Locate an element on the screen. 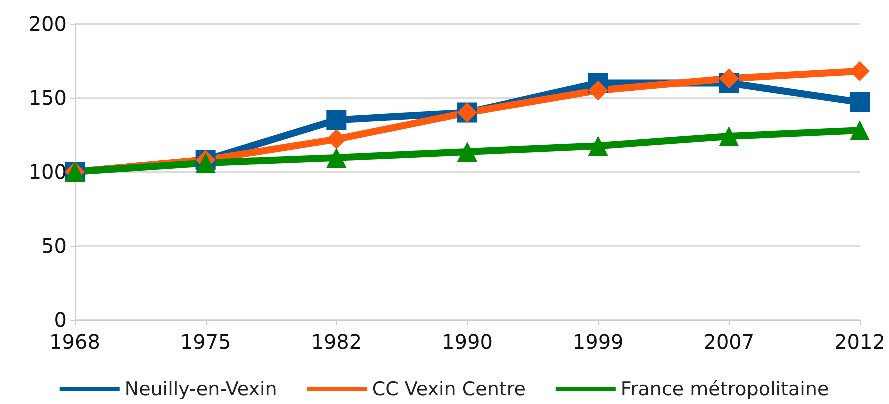 The width and height of the screenshot is (889, 404). y-tick-label: 150 is located at coordinates (47, 98).